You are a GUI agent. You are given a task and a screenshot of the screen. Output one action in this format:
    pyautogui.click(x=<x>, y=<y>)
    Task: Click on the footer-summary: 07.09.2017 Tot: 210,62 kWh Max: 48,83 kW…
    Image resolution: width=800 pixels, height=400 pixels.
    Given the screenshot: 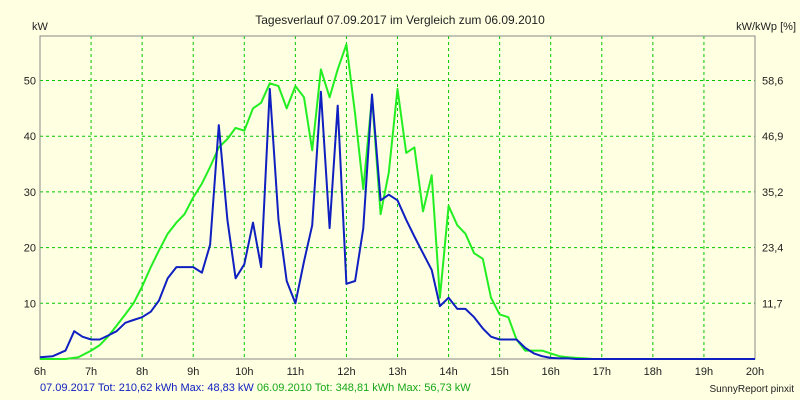 What is the action you would take?
    pyautogui.click(x=255, y=388)
    